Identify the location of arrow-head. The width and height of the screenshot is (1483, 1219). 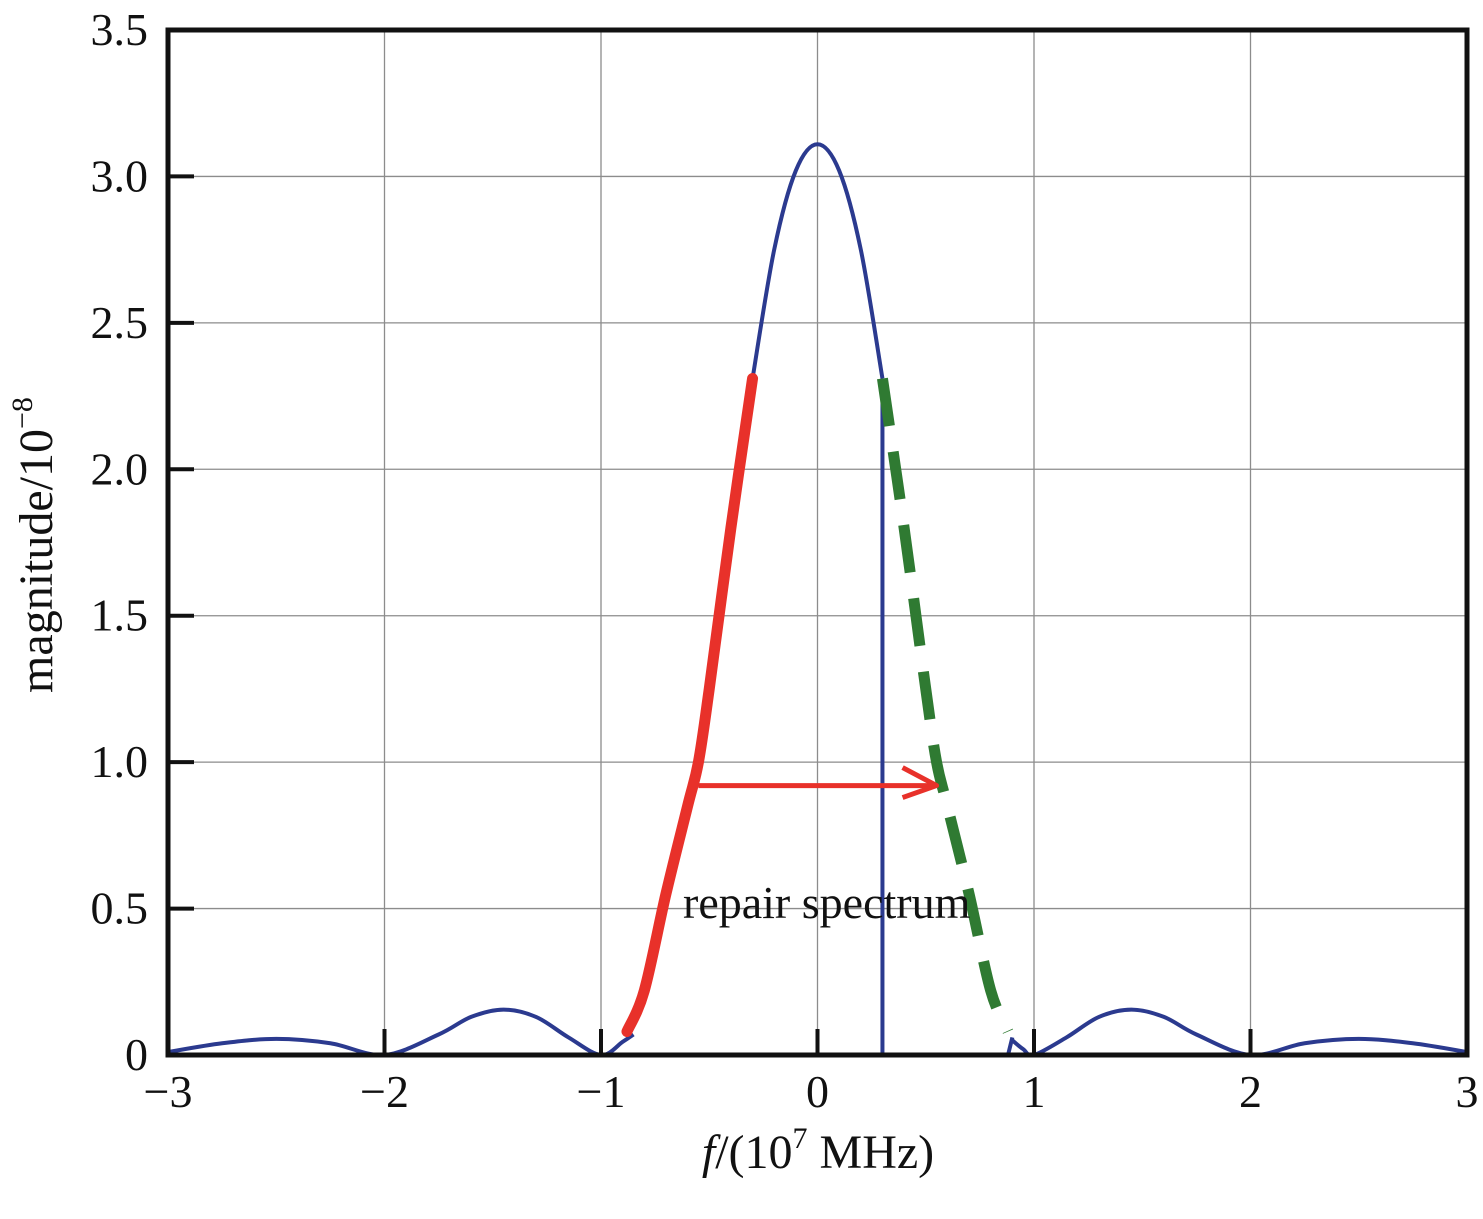
(920, 782).